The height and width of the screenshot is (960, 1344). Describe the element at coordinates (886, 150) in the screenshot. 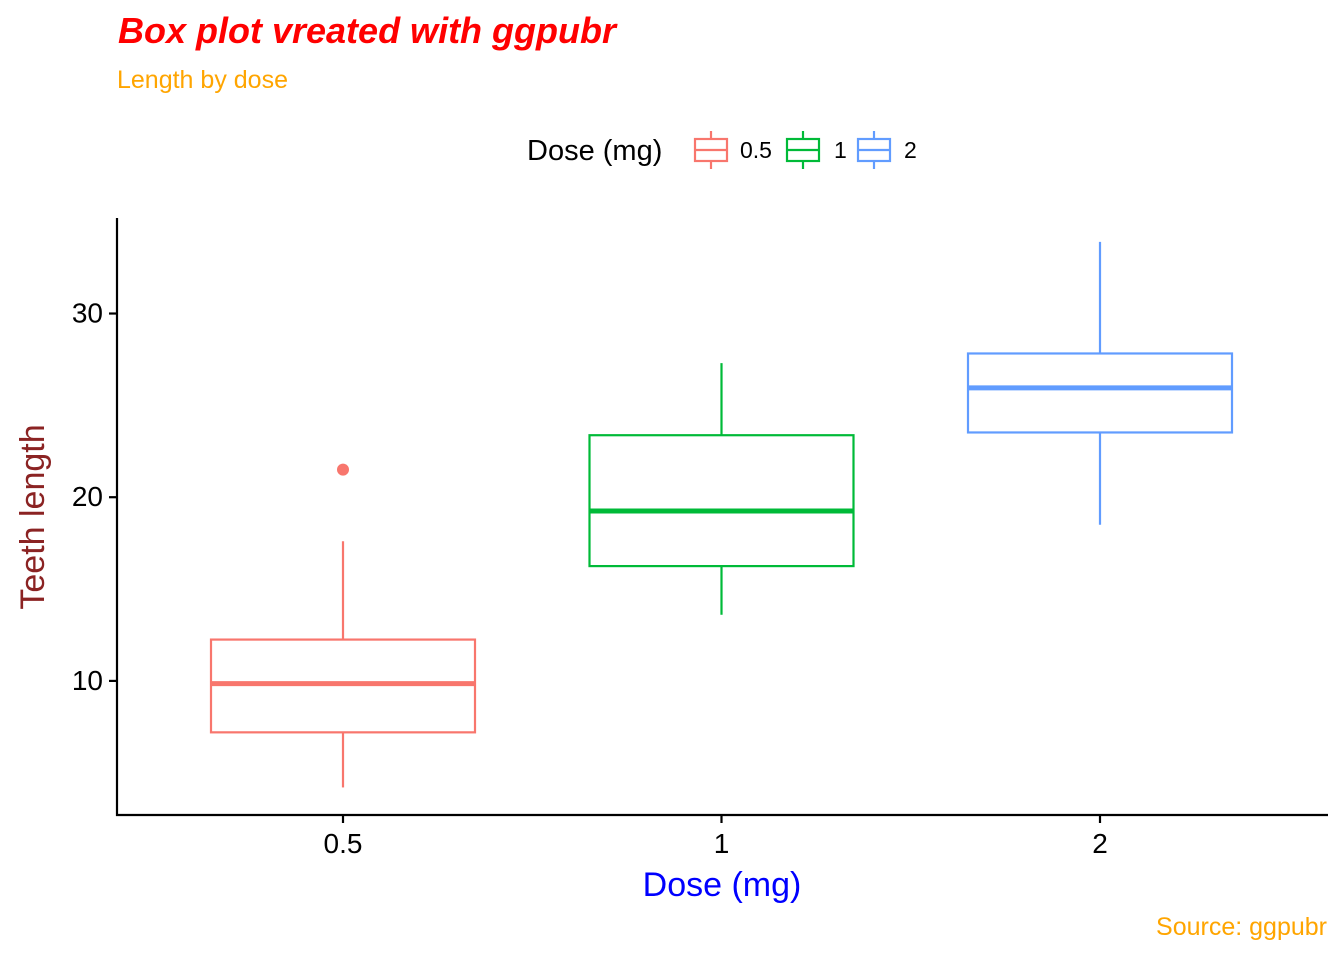

I see `legend-item-2: 2` at that location.